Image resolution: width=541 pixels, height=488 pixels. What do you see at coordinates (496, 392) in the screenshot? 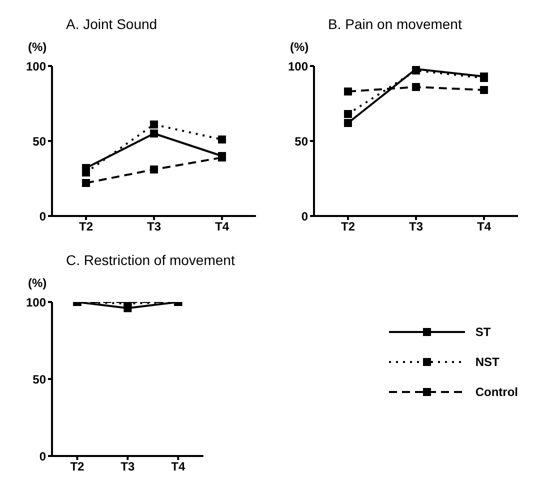
I see `text: Control` at bounding box center [496, 392].